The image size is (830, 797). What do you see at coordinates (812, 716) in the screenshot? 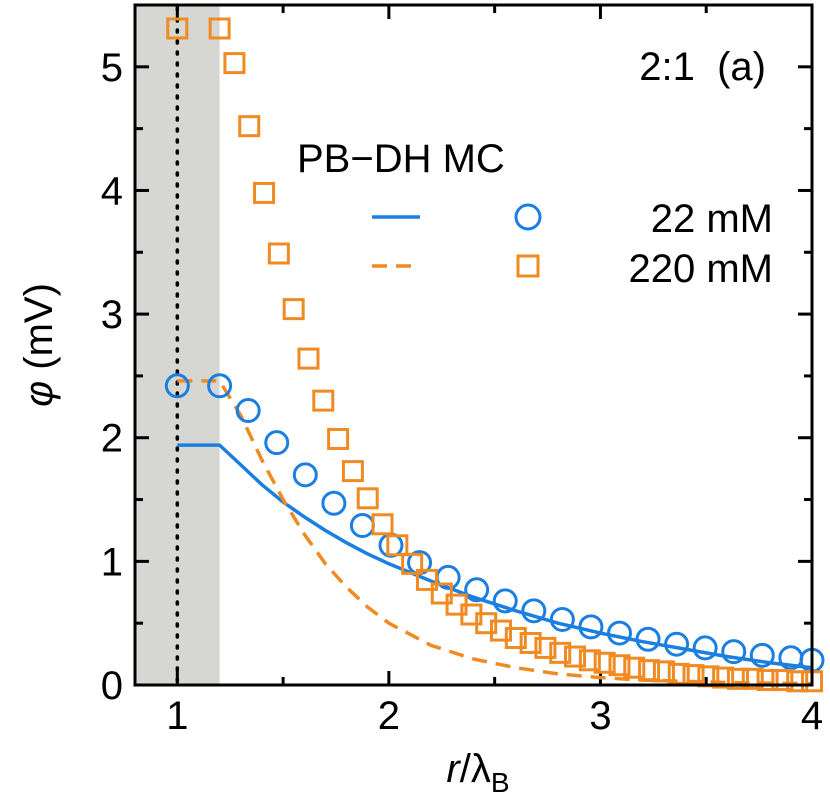
I see `xtick-label: 4` at bounding box center [812, 716].